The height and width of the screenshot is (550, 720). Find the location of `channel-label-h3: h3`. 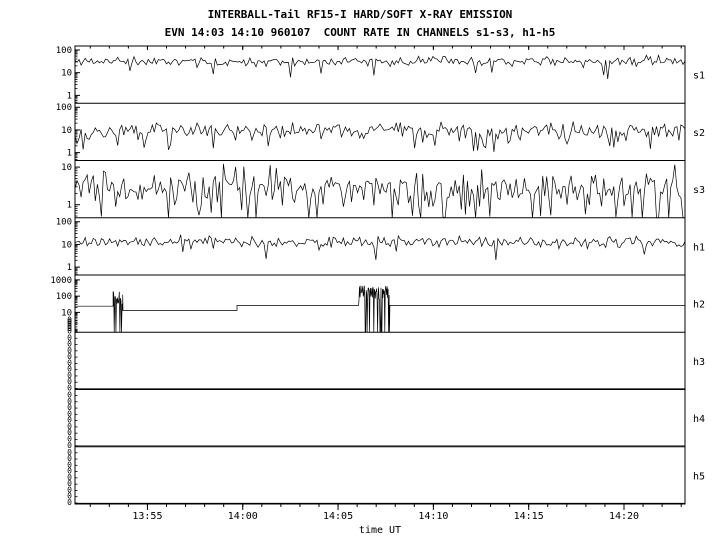

channel-label-h3: h3 is located at coordinates (699, 362).